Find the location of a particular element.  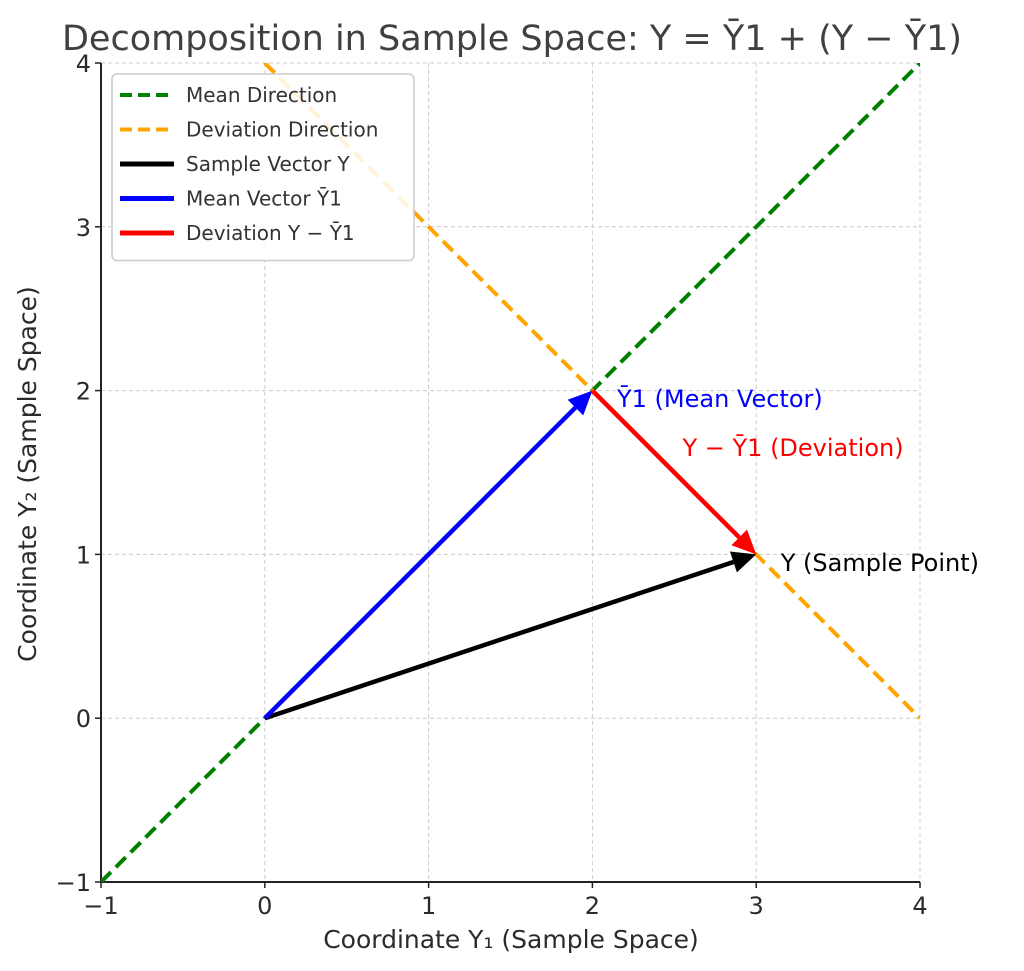

legend-entry-mean-direction: Mean Direction is located at coordinates (228, 95).